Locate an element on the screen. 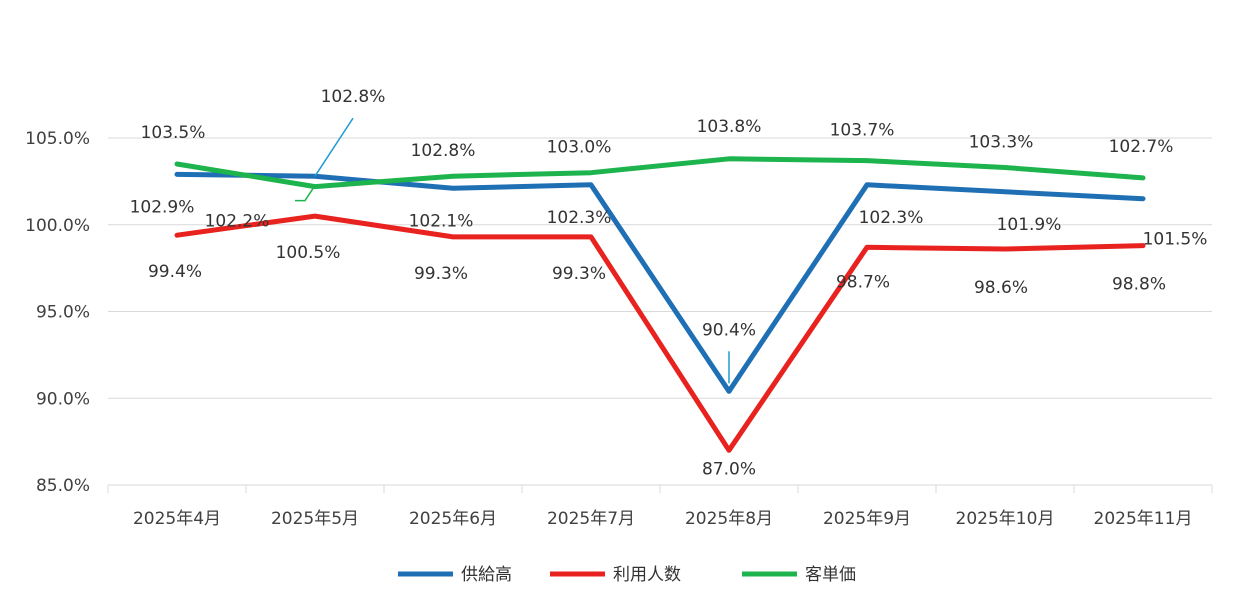 The width and height of the screenshot is (1240, 609). y-tick-label: 85.0% is located at coordinates (63, 486).